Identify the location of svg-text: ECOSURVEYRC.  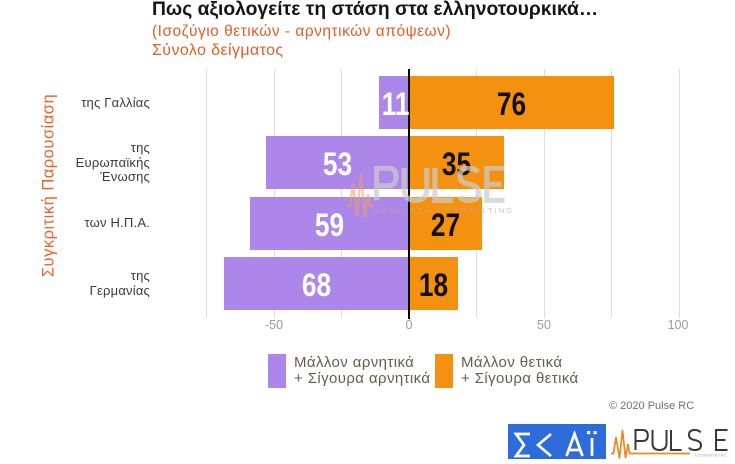
(711, 456).